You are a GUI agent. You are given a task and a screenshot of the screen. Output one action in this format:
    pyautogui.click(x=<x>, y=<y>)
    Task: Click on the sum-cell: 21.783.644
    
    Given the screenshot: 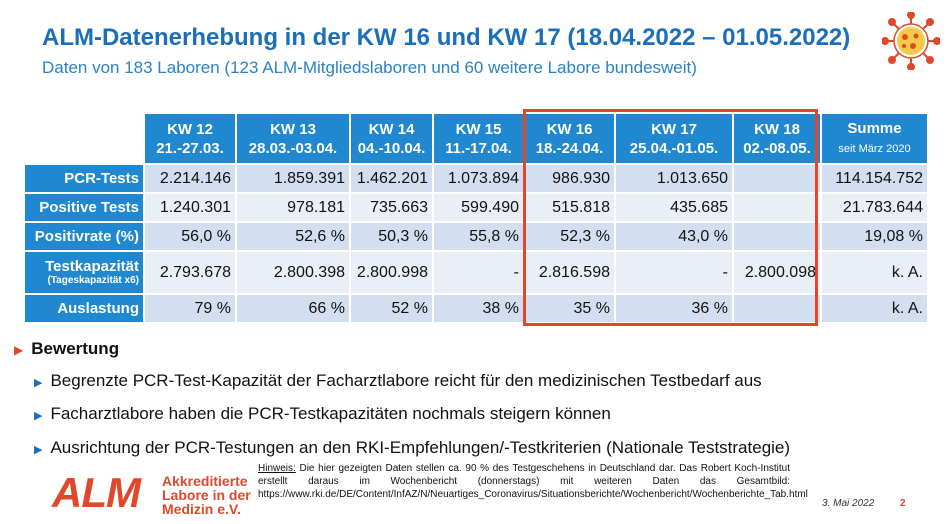 What is the action you would take?
    pyautogui.click(x=874, y=207)
    